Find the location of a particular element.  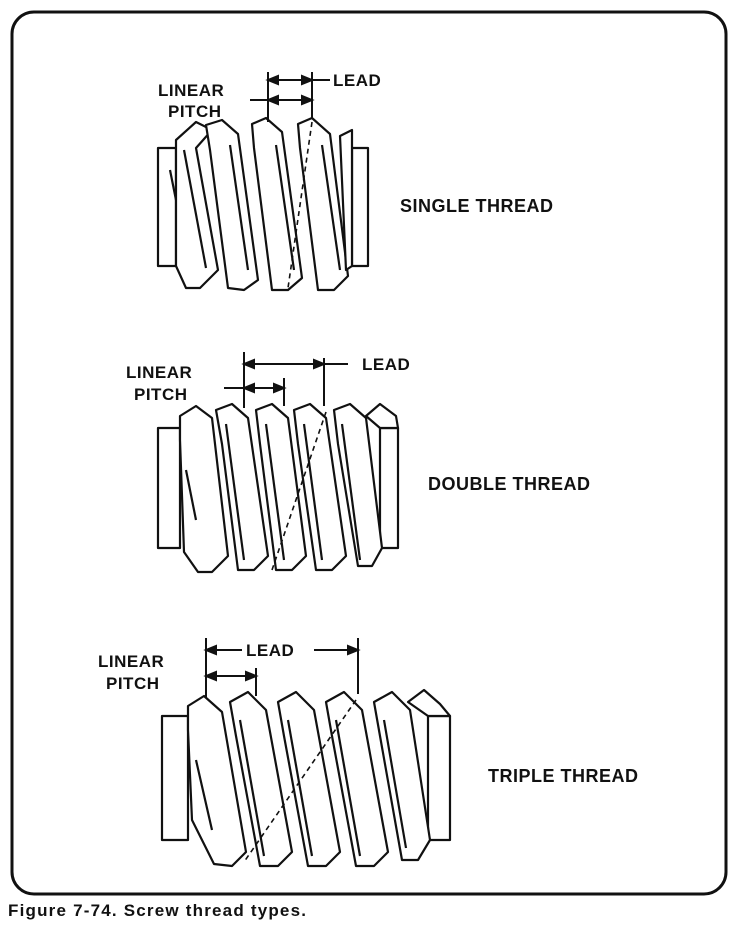

double-lead-label: LEAD is located at coordinates (386, 364).